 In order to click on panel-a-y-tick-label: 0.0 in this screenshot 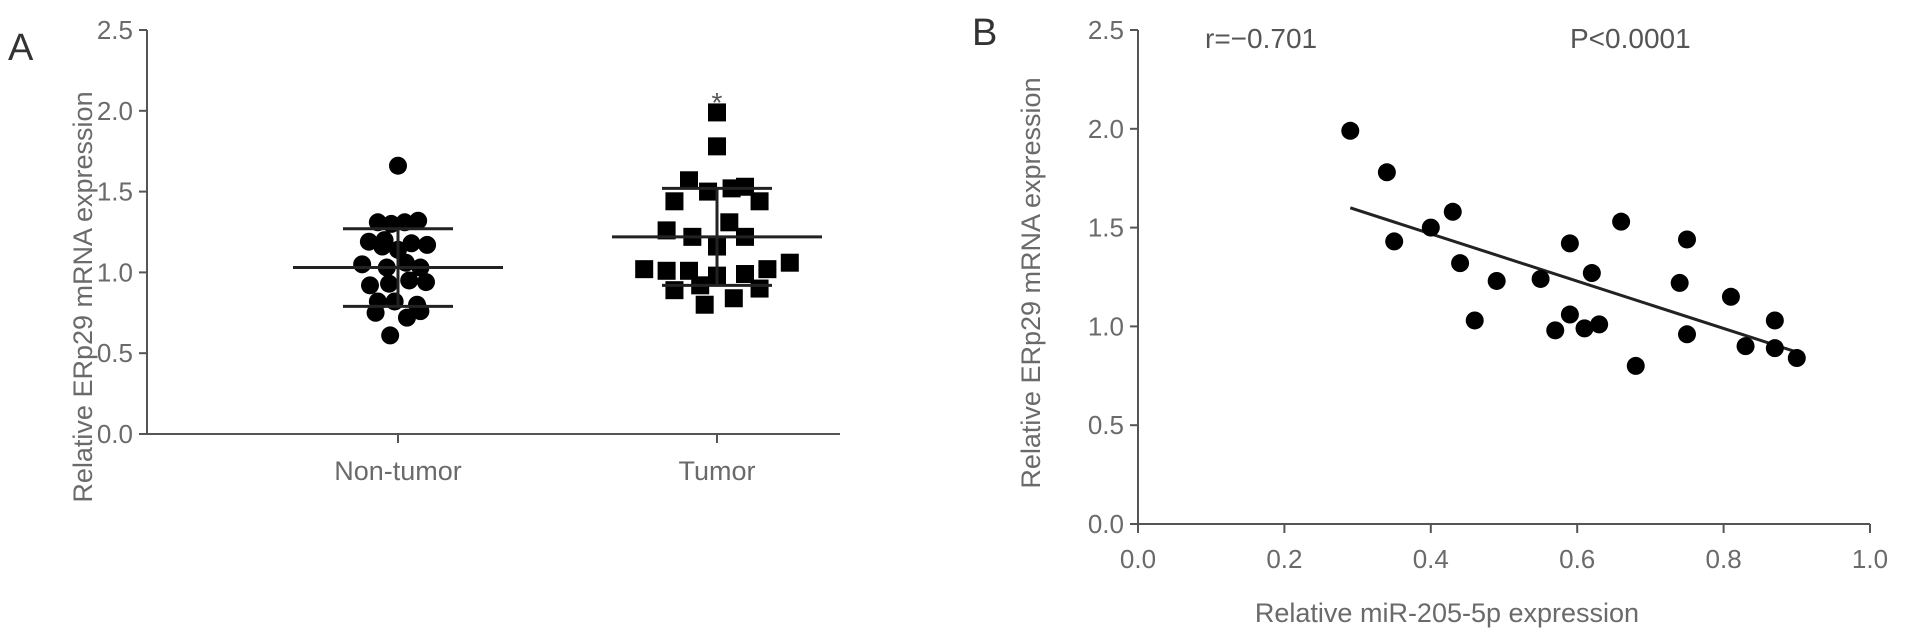, I will do `click(115, 434)`.